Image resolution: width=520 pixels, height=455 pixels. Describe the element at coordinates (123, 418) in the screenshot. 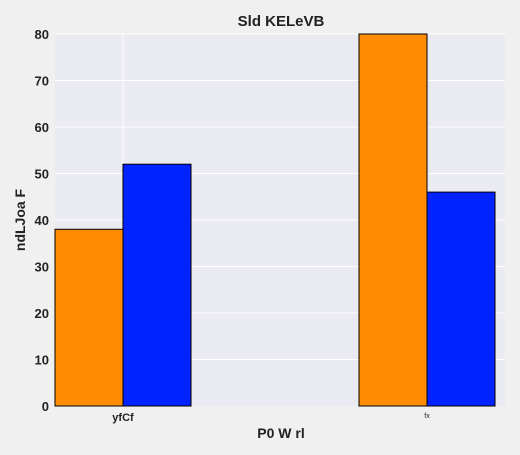

I see `x-tick-label: yfCf` at that location.